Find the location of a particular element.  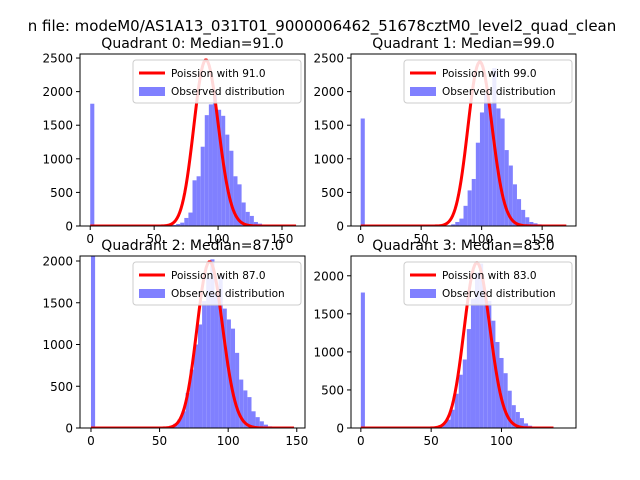

legend-poisson-label: Poission with 91.0 is located at coordinates (218, 74).